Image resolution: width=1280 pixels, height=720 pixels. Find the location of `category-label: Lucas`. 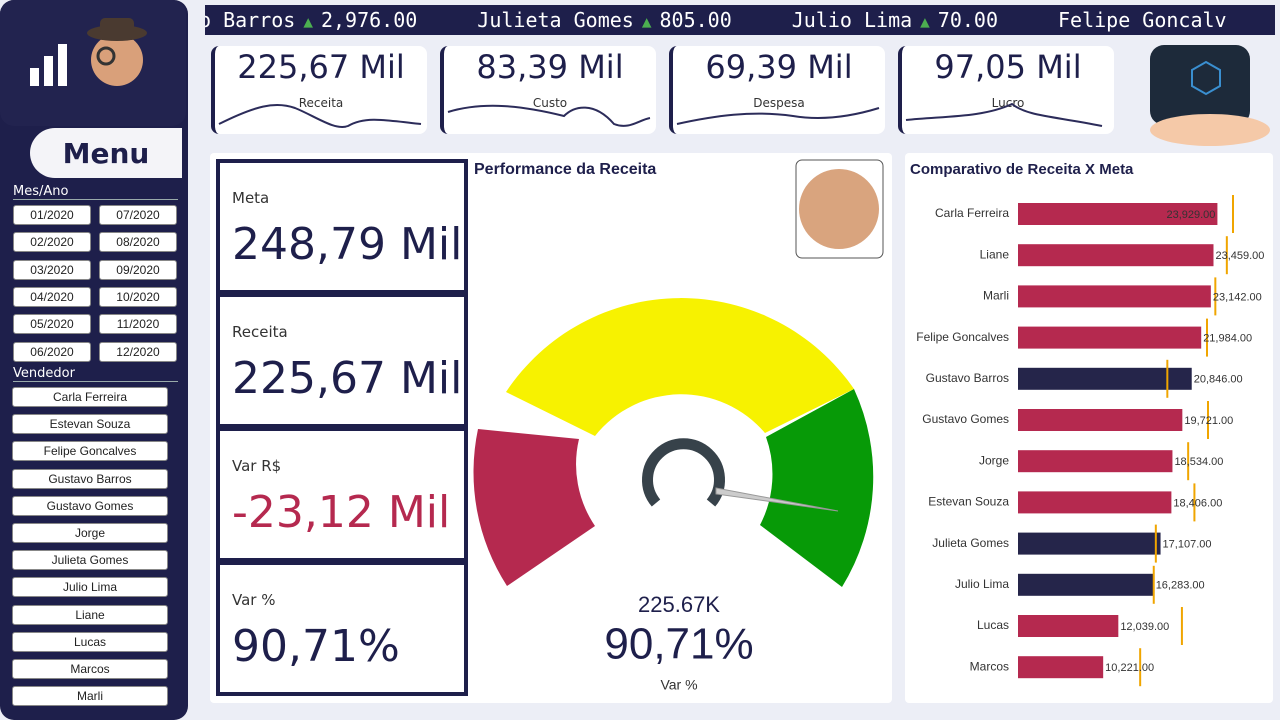

category-label: Lucas is located at coordinates (993, 625).